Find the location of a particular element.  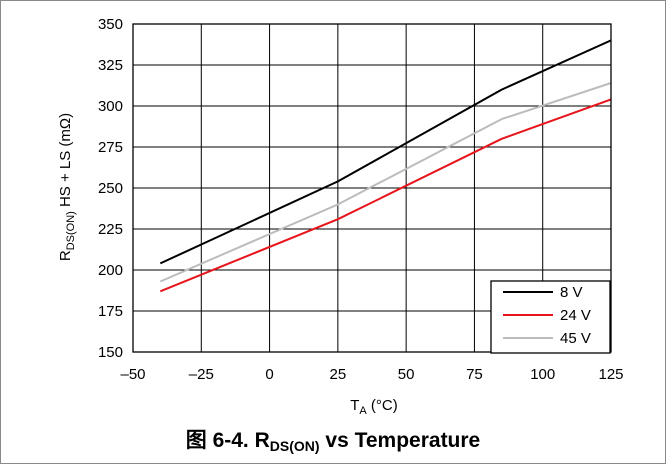

y-axis-label: RDS(ON) HS + LS (mΩ) is located at coordinates (67, 187).